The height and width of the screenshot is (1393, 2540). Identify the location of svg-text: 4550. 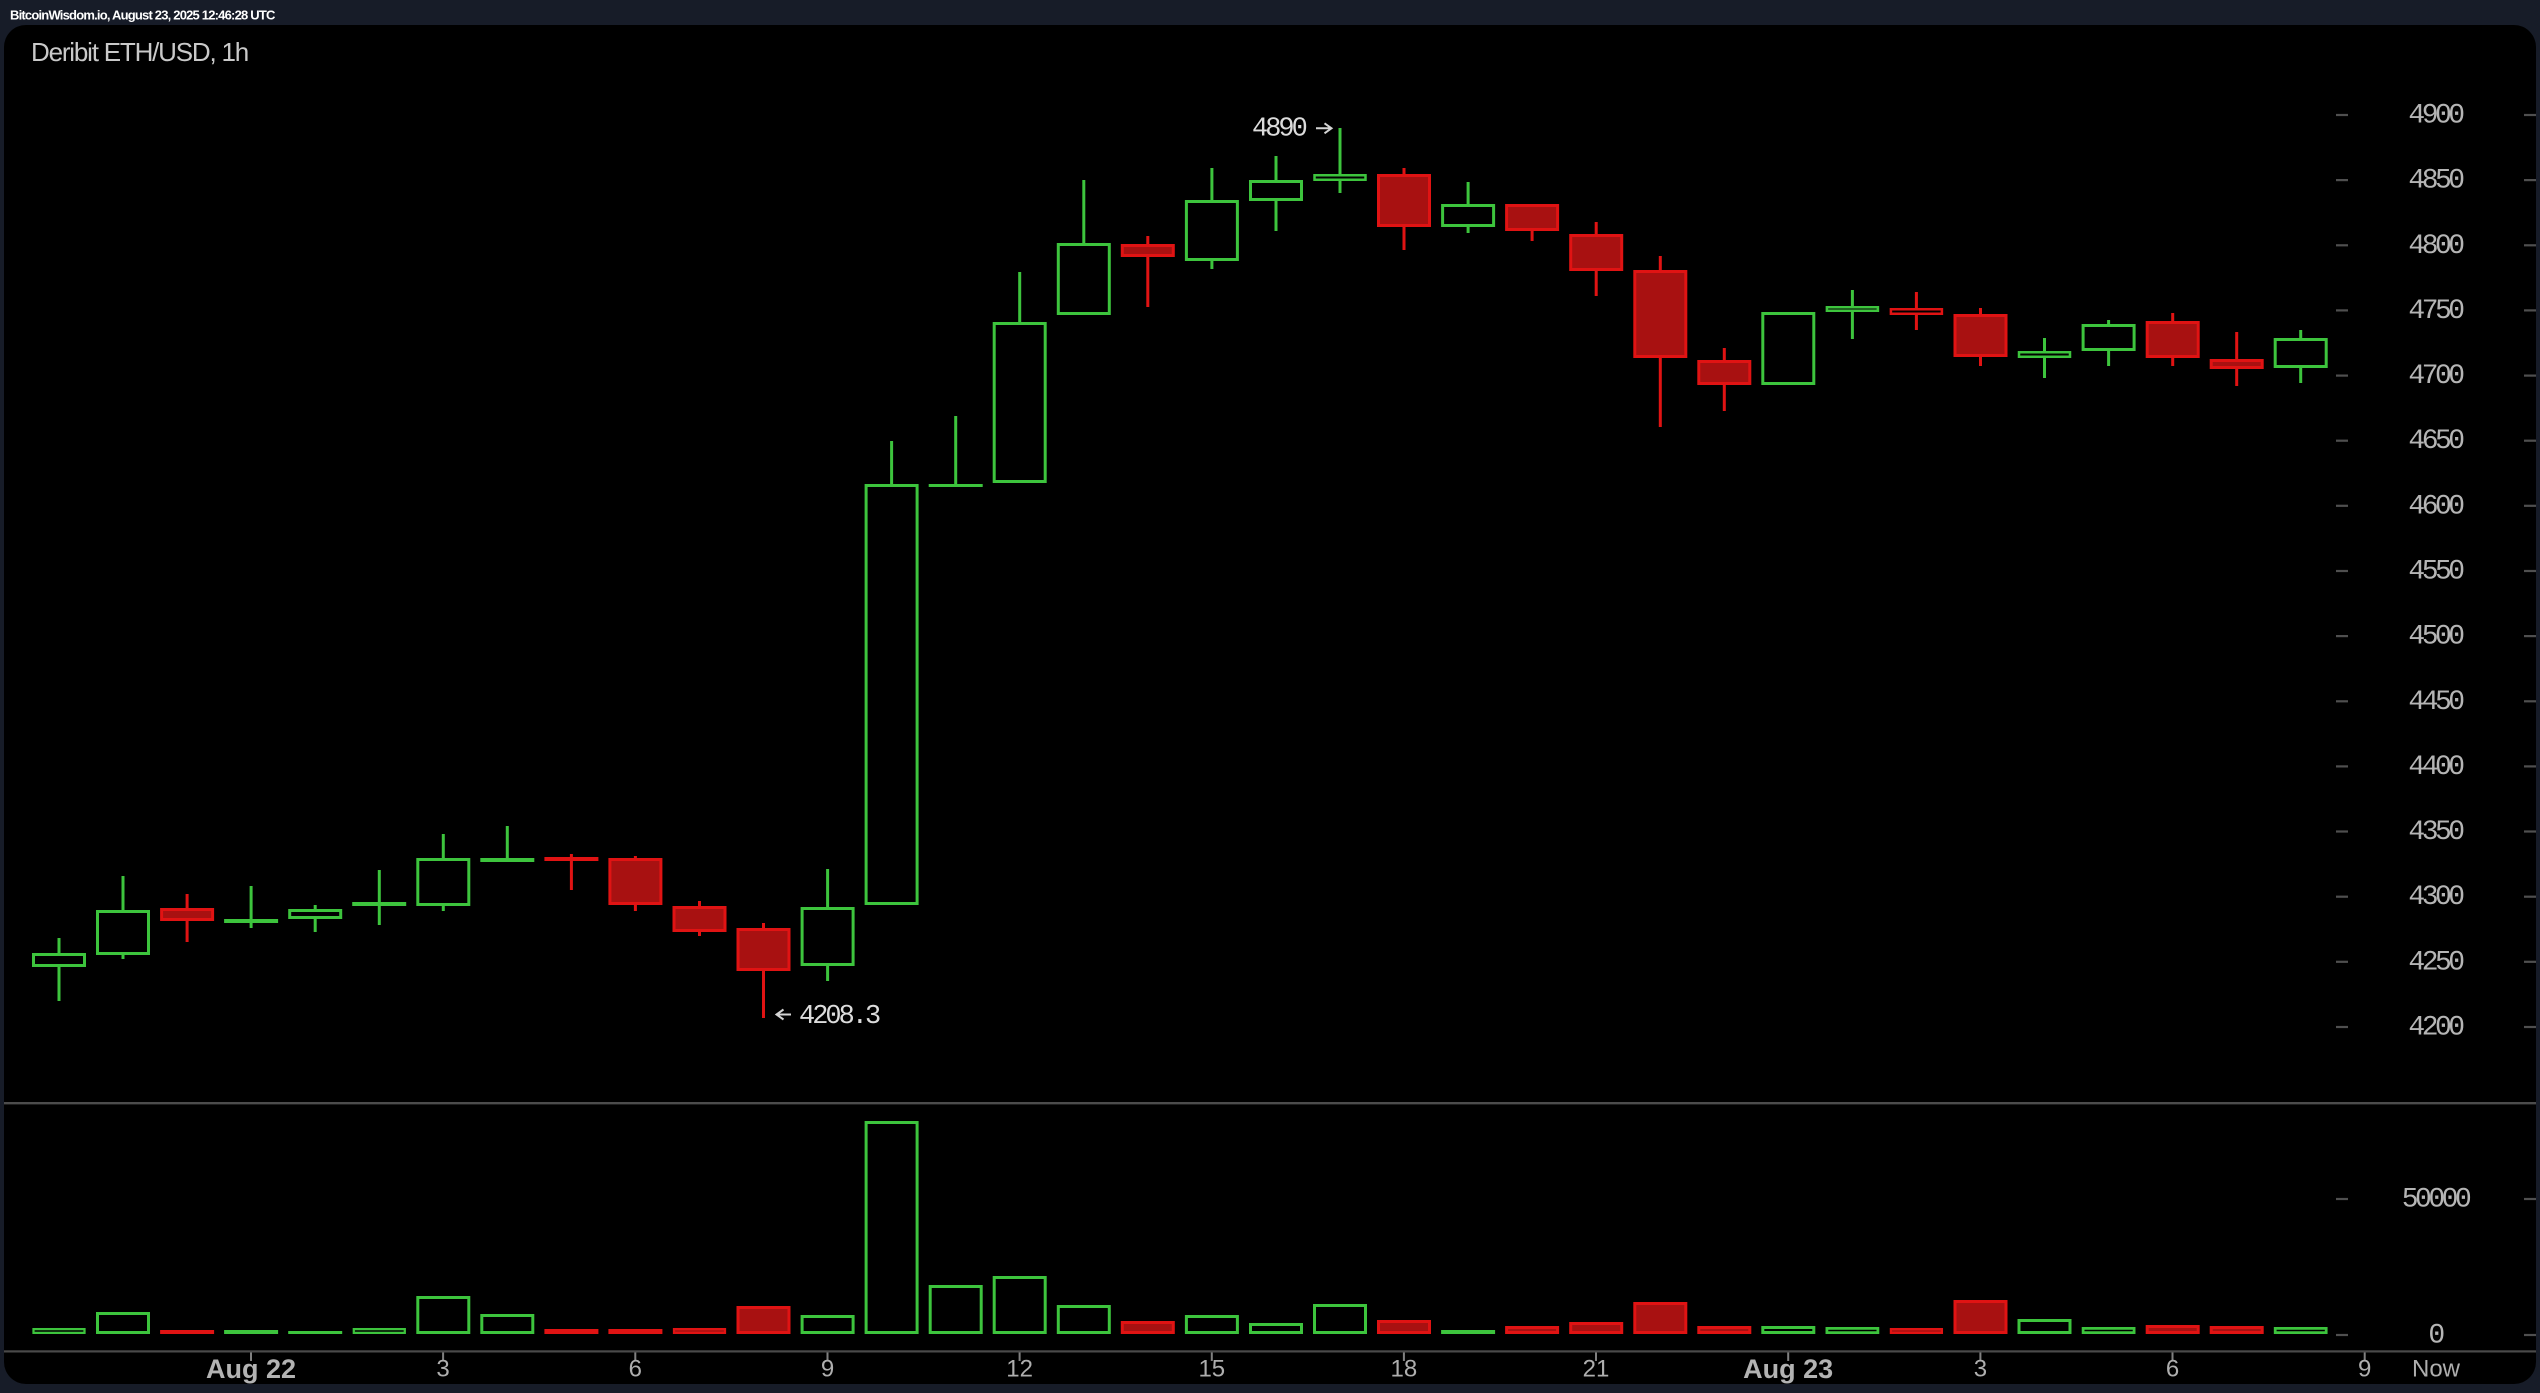
(2436, 572).